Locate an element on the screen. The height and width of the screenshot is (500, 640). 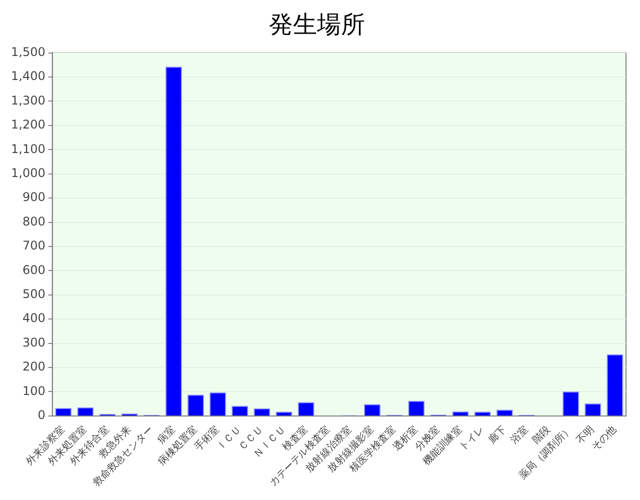
y-tick-label: 700 is located at coordinates (34, 245).